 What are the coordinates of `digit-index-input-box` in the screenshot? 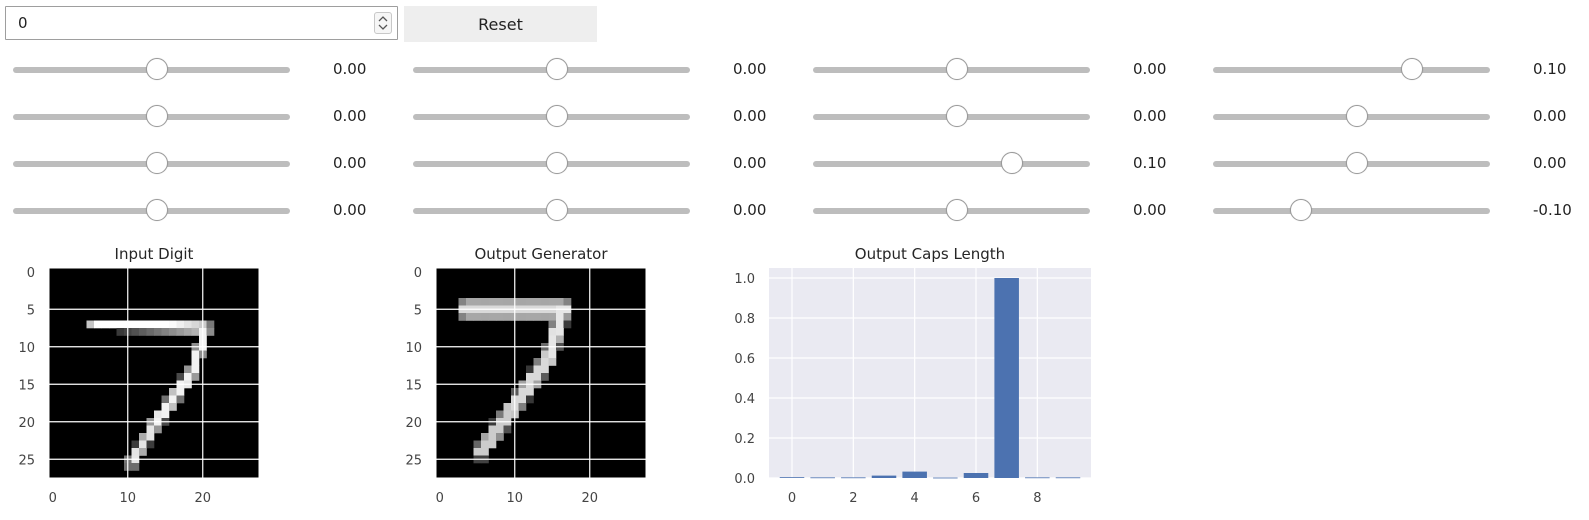 It's located at (201, 23).